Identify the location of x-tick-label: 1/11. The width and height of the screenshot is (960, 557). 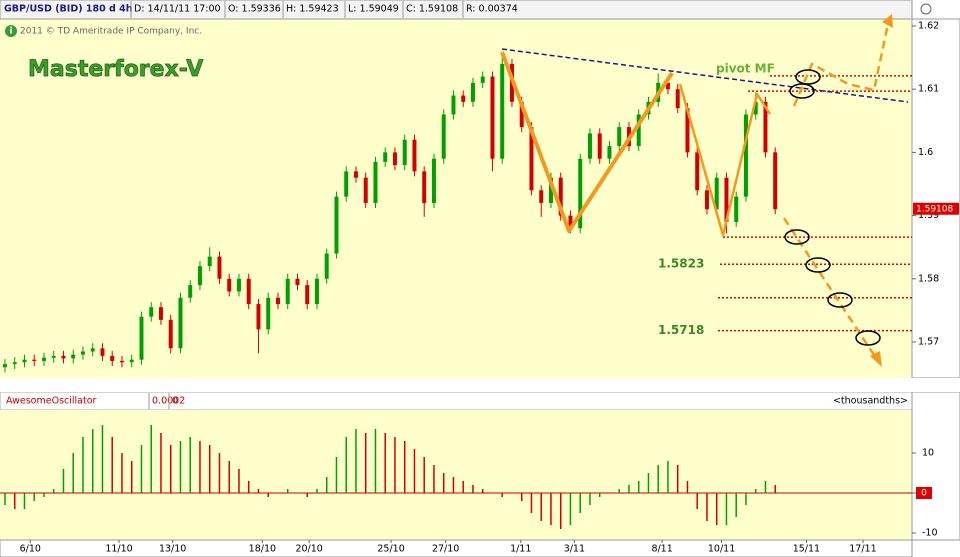
(520, 549).